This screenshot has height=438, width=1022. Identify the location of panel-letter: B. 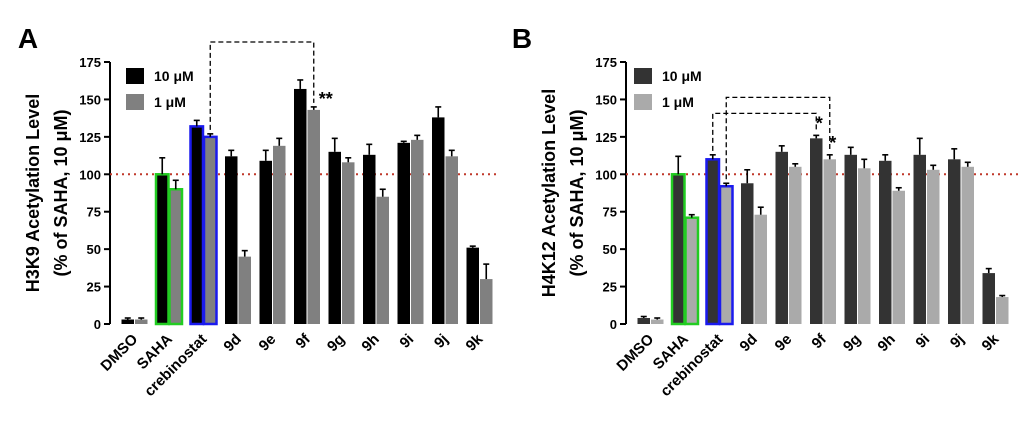
(522, 38).